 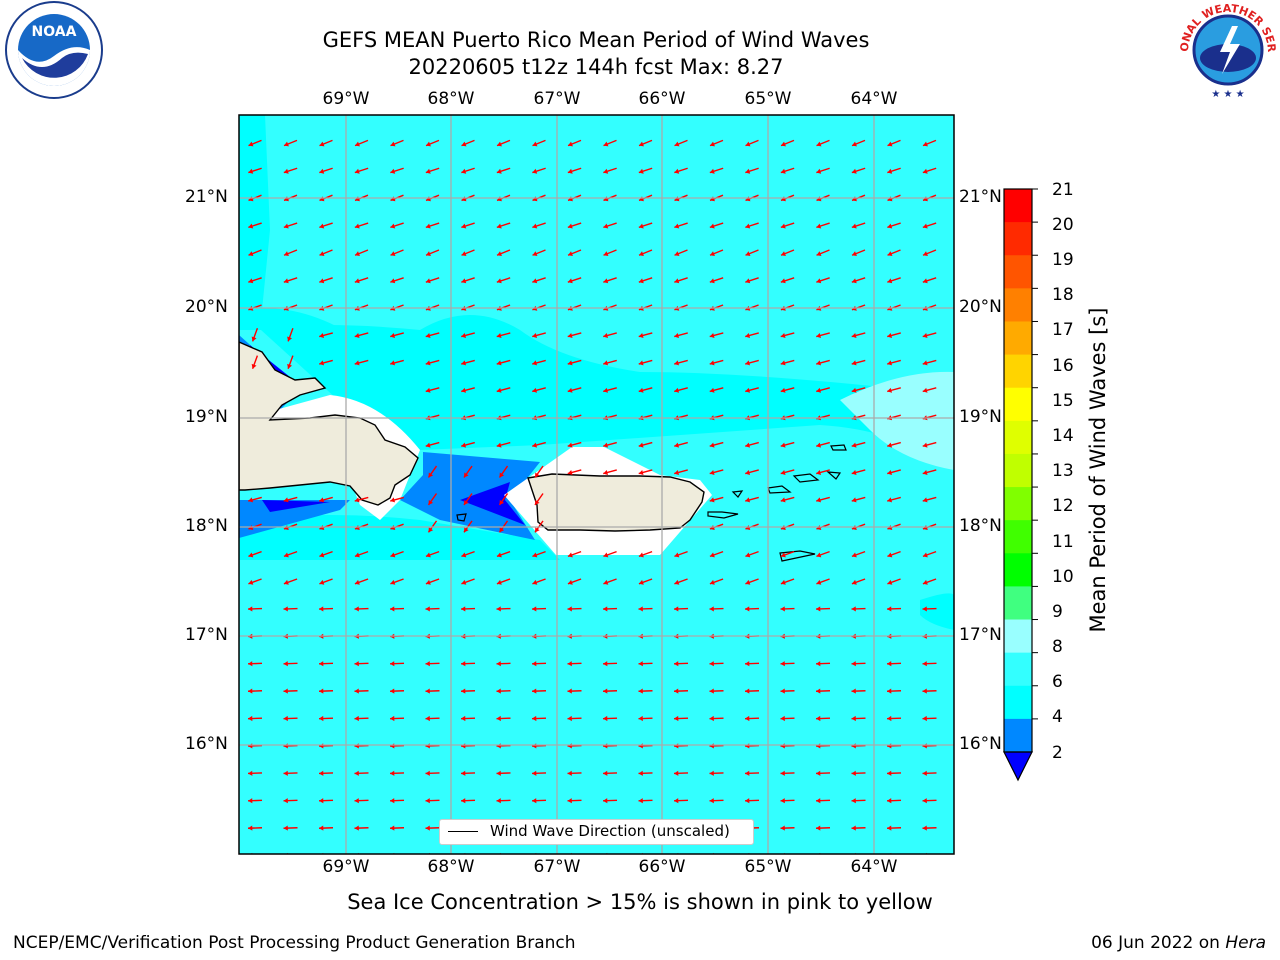 What do you see at coordinates (768, 867) in the screenshot?
I see `lon-label-bottom: 65°W` at bounding box center [768, 867].